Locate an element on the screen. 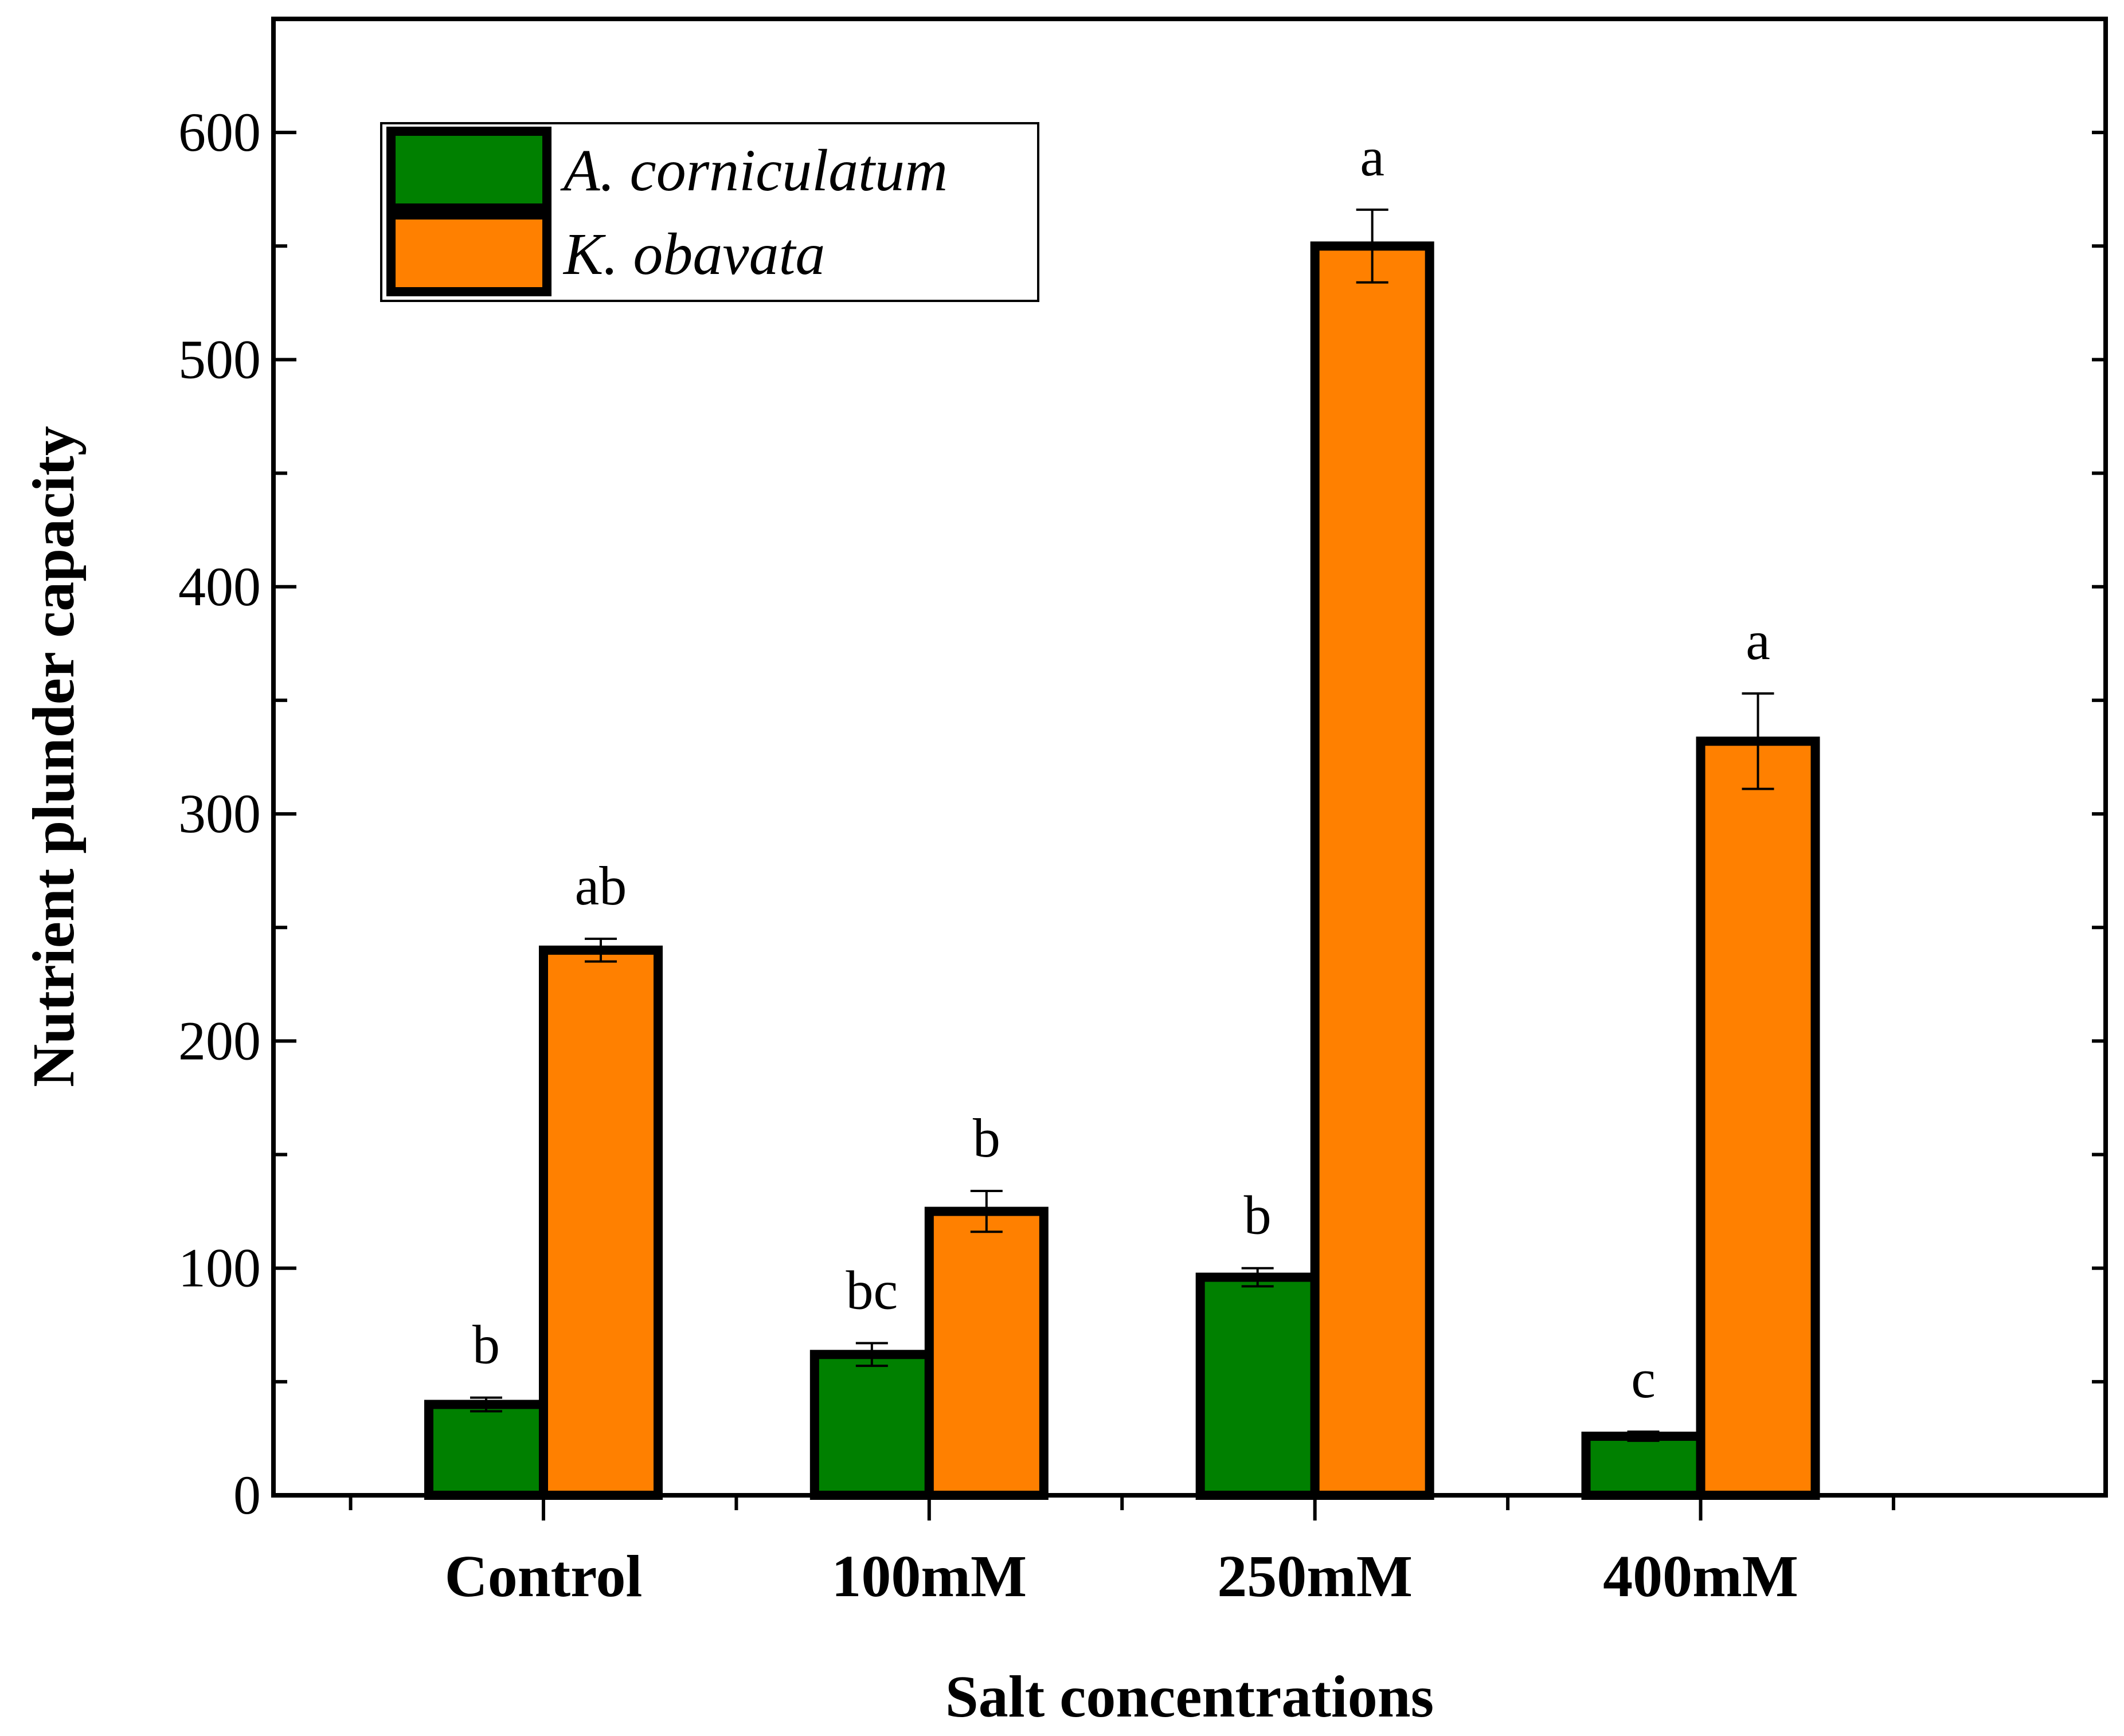  y-tick-label: 500 is located at coordinates (219, 359).